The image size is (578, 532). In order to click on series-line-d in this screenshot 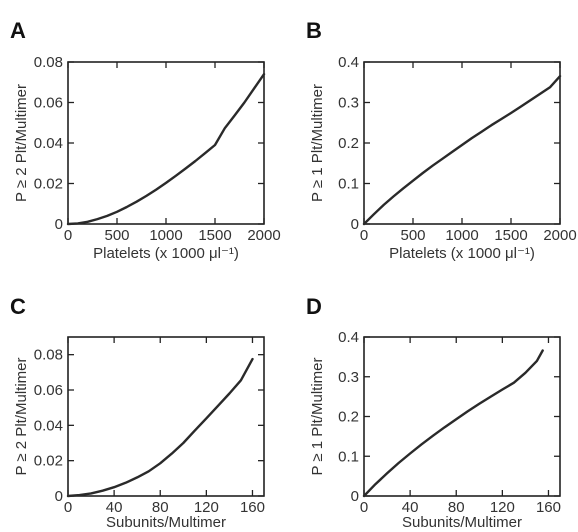, I will do `click(453, 423)`.